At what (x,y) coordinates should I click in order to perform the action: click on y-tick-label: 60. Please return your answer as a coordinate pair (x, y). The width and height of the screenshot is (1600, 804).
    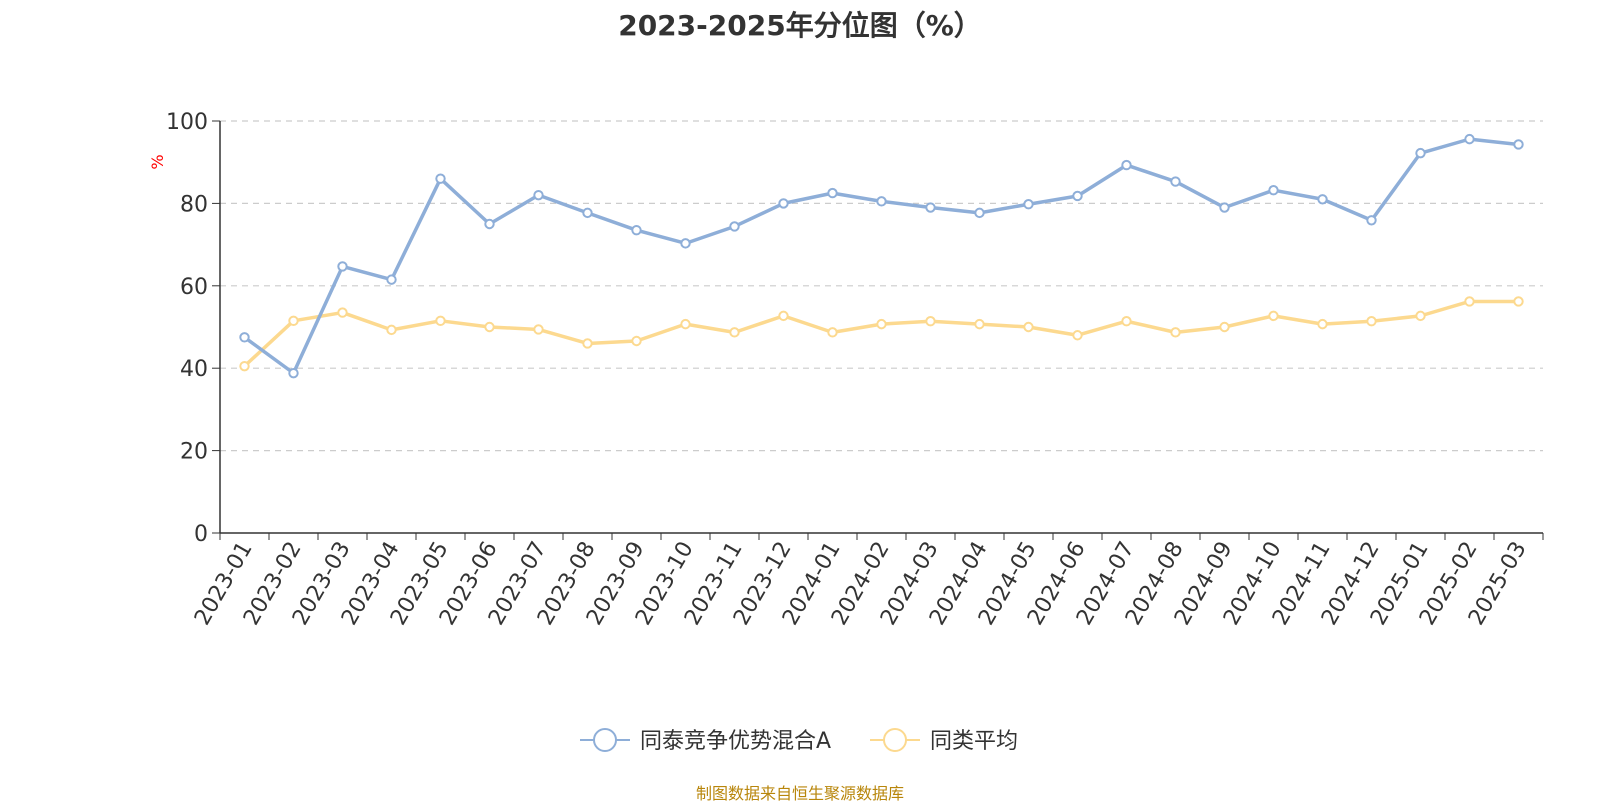
    Looking at the image, I should click on (194, 287).